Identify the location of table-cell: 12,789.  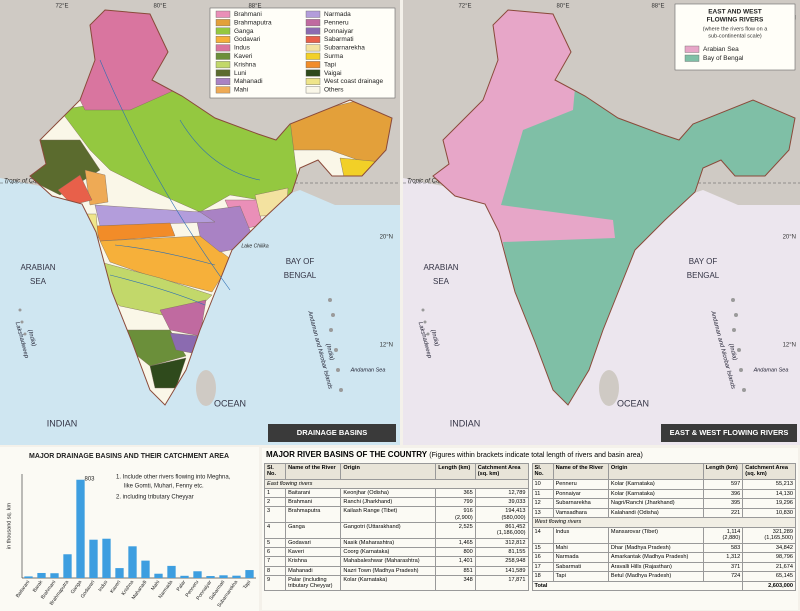
(501, 493).